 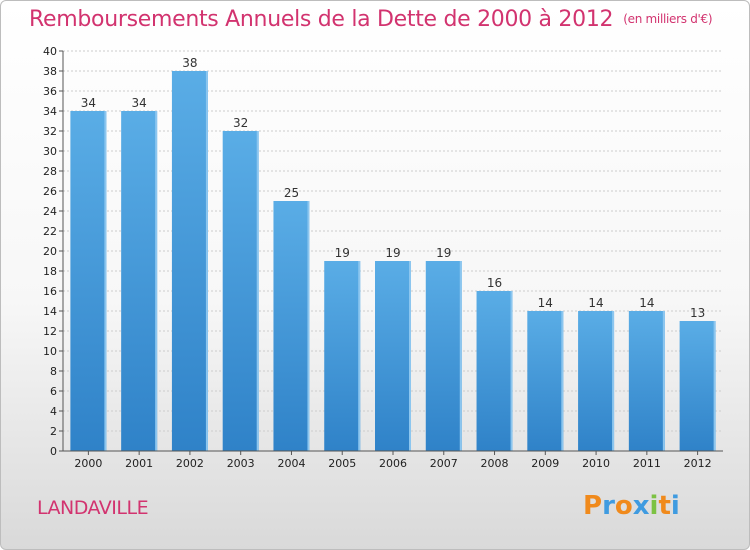 I want to click on y-tick-label: 38, so click(x=50, y=71).